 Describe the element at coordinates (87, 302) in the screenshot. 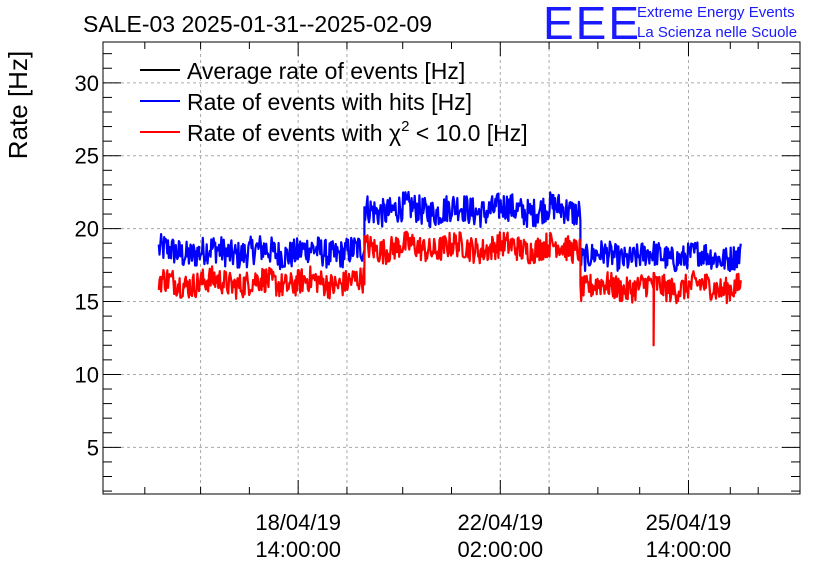

I see `y-tick-label: 15` at that location.